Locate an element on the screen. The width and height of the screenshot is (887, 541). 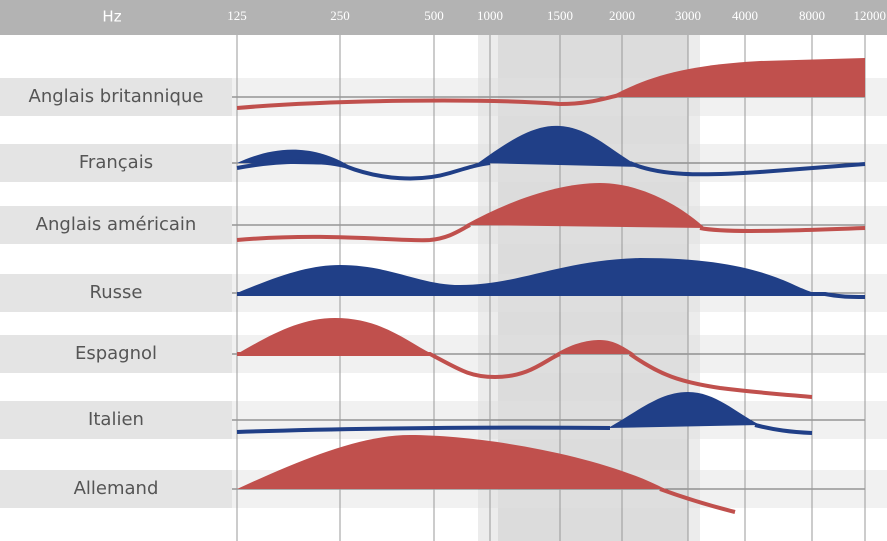
tick-label: 125 is located at coordinates (237, 15).